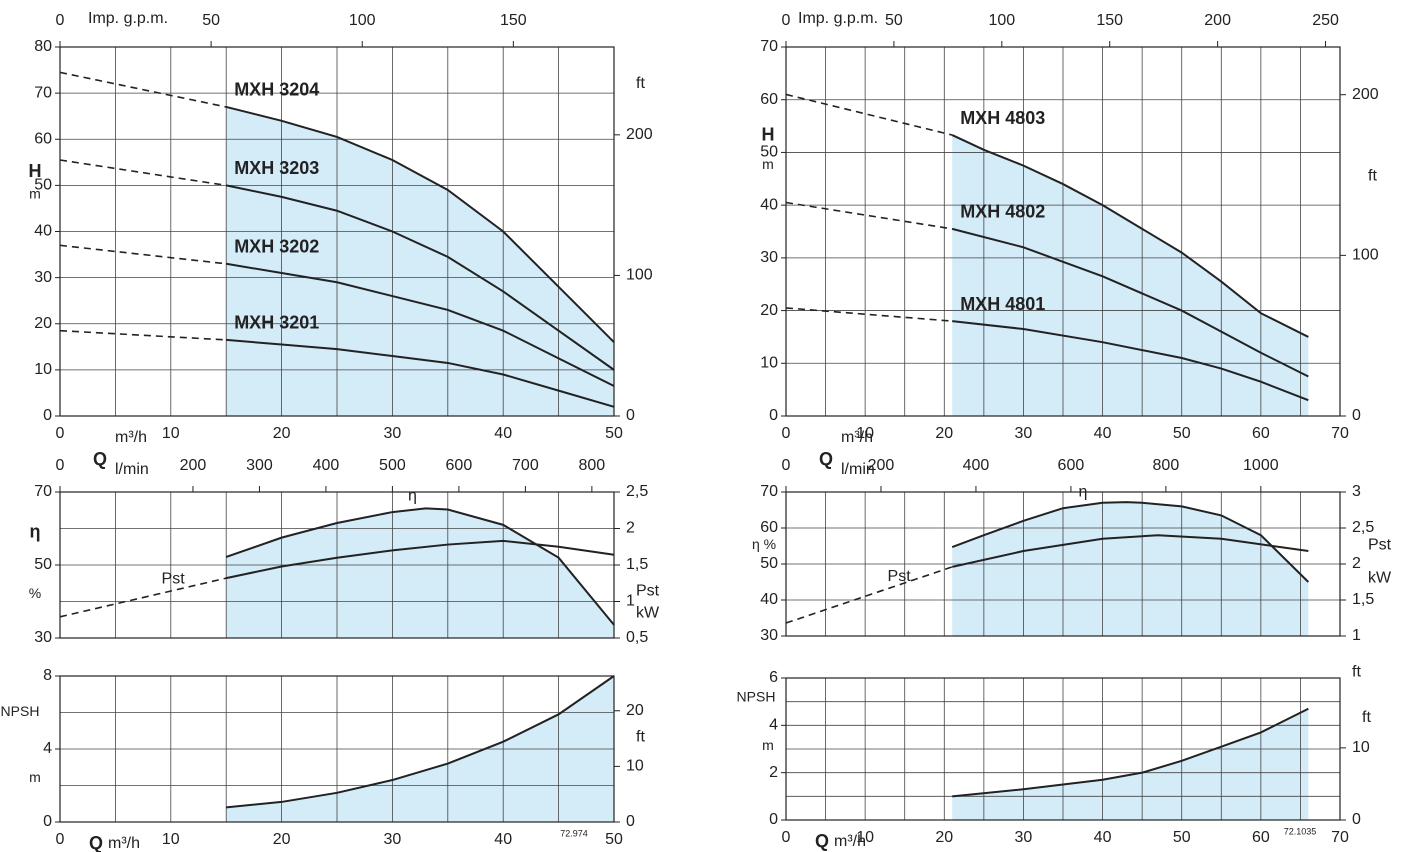 The image size is (1410, 852). I want to click on y2-tick-label: 1, so click(1356, 635).